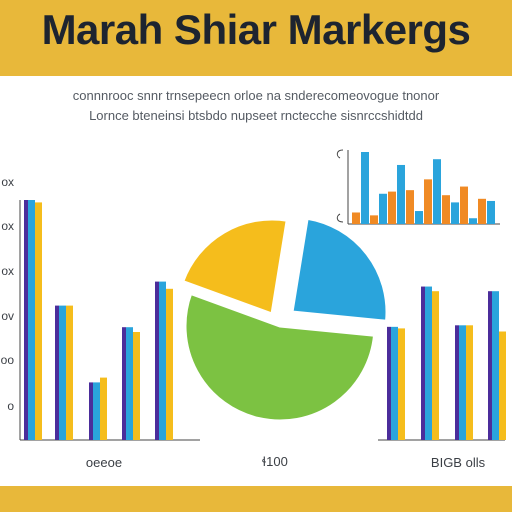  What do you see at coordinates (98, 320) in the screenshot?
I see `left-bars` at bounding box center [98, 320].